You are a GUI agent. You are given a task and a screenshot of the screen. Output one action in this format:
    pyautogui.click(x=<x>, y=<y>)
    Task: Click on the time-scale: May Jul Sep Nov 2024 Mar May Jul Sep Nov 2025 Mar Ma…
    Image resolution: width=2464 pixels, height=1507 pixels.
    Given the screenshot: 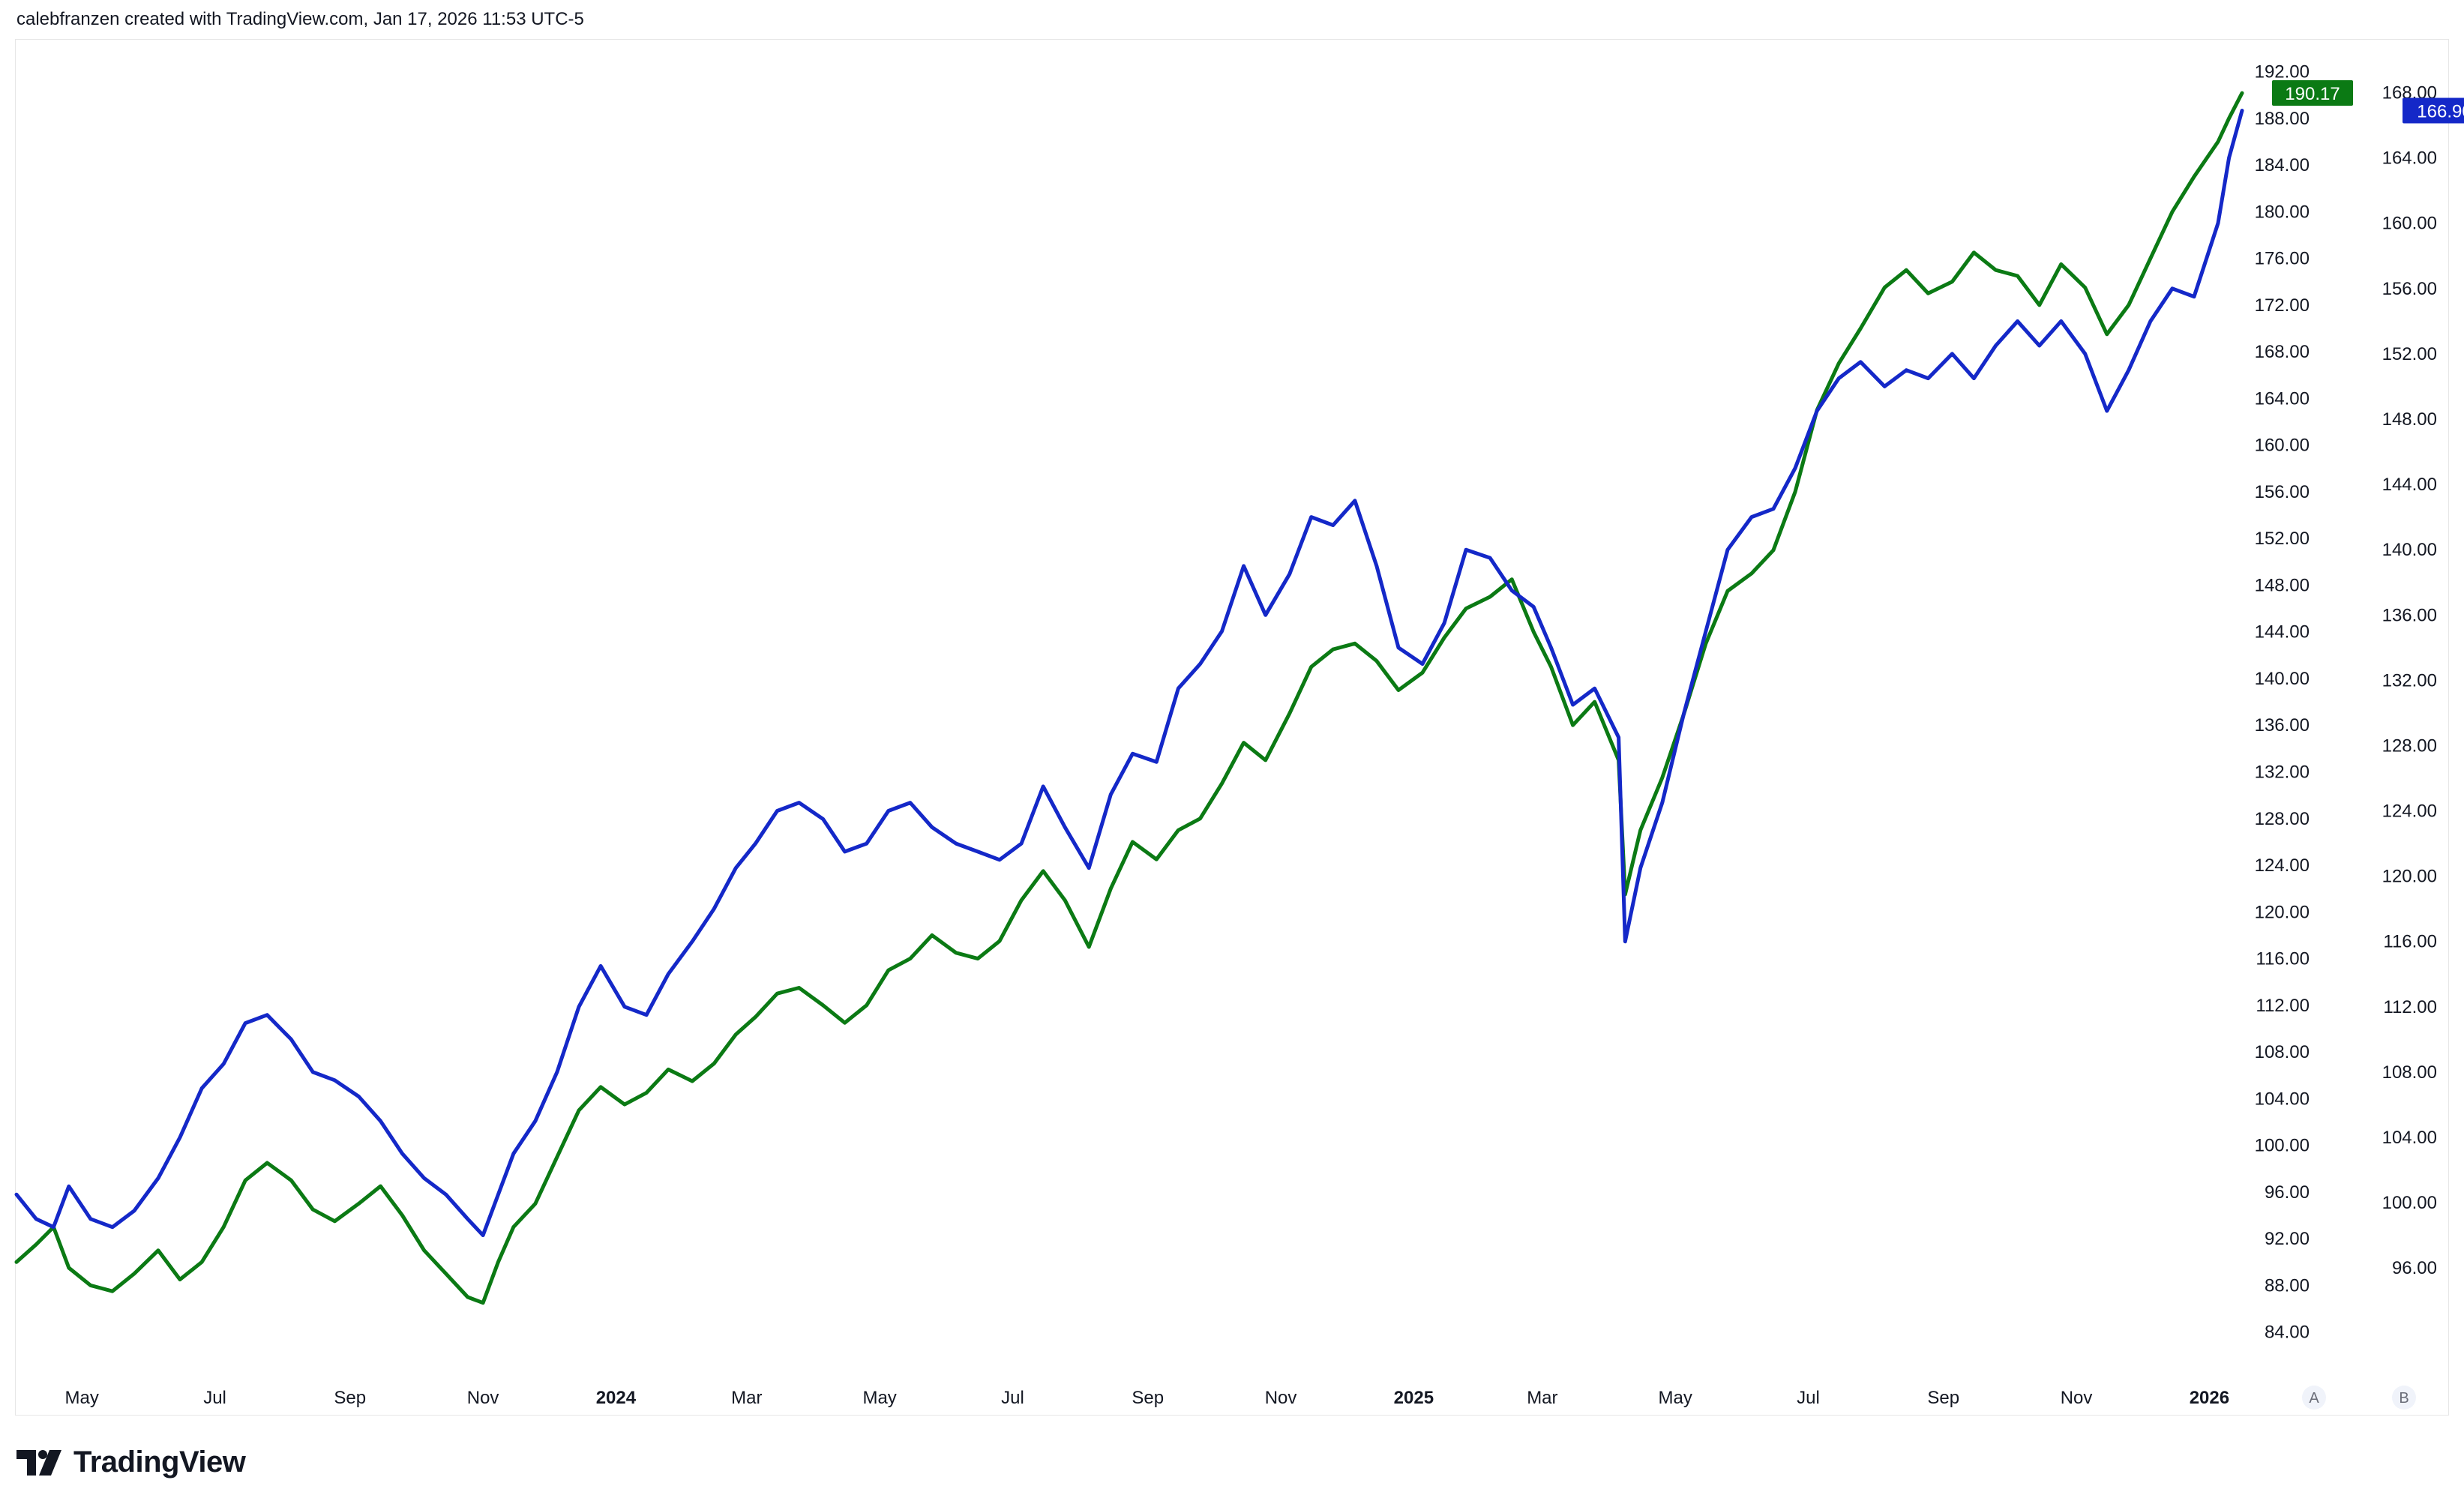 What is the action you would take?
    pyautogui.click(x=1147, y=1398)
    